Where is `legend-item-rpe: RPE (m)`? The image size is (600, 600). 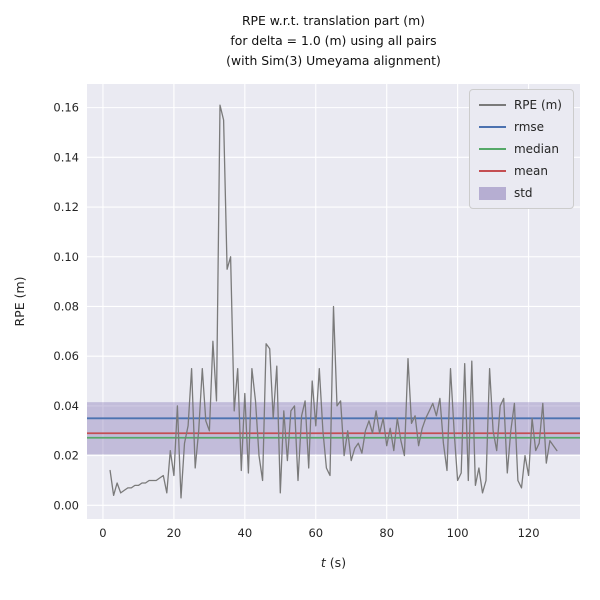 legend-item-rpe: RPE (m) is located at coordinates (520, 105).